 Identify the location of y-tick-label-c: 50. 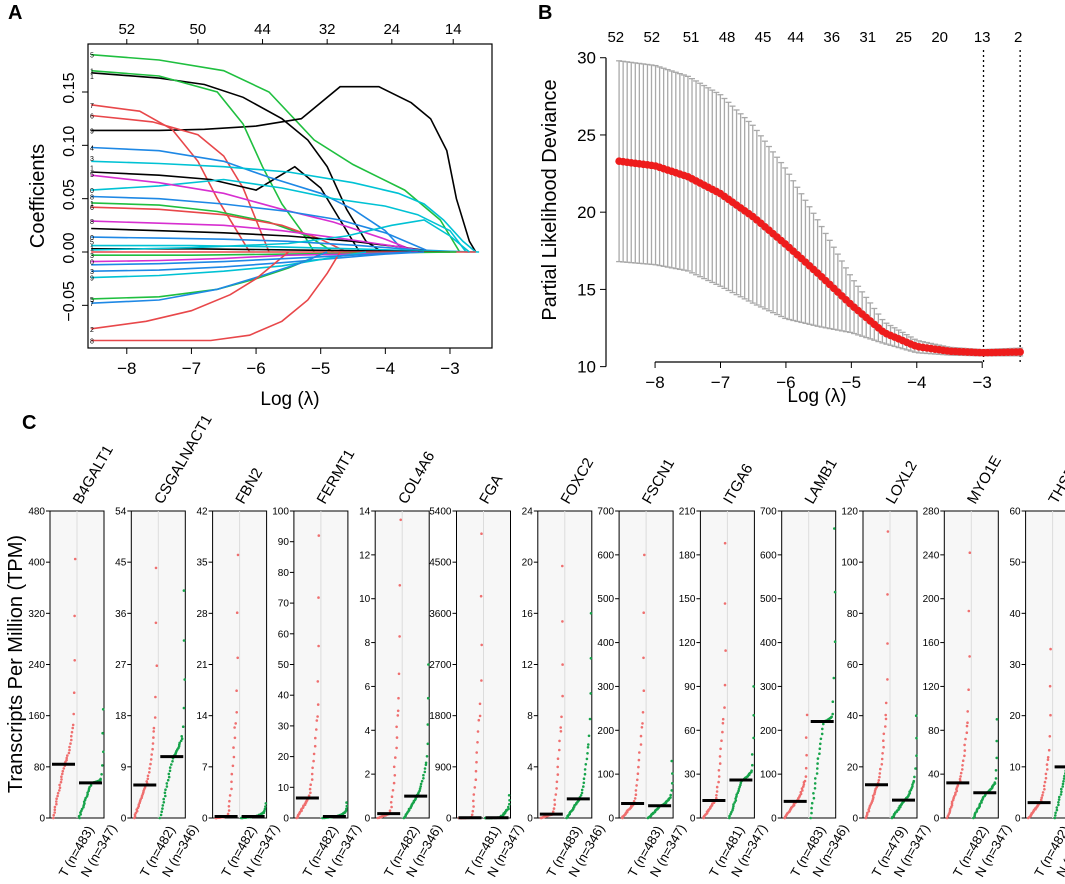
(1015, 563).